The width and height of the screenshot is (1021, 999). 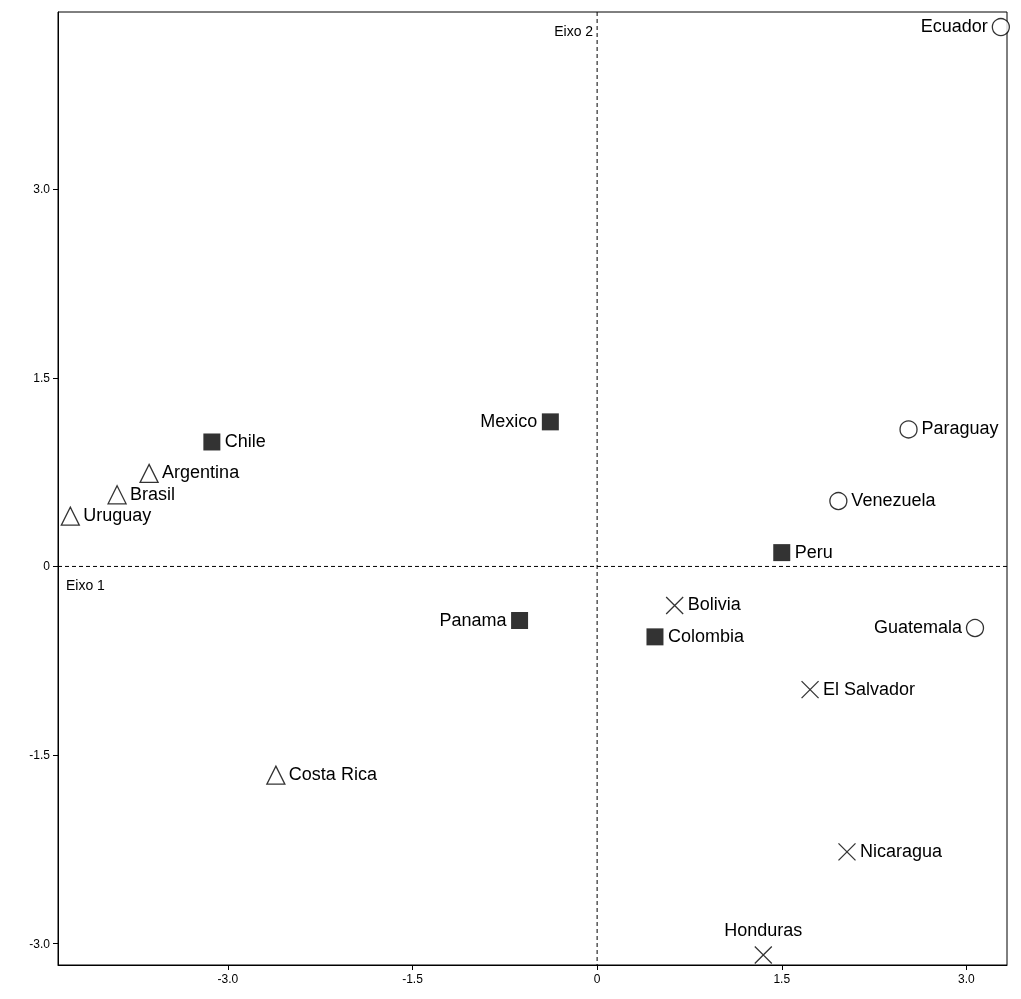 I want to click on annotation: Mexico, so click(x=509, y=420).